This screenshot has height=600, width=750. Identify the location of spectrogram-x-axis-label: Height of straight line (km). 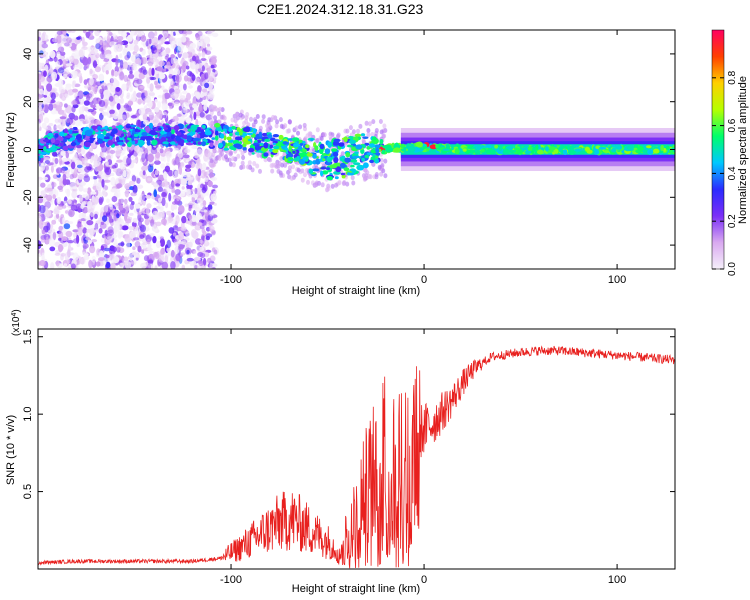
(356, 291).